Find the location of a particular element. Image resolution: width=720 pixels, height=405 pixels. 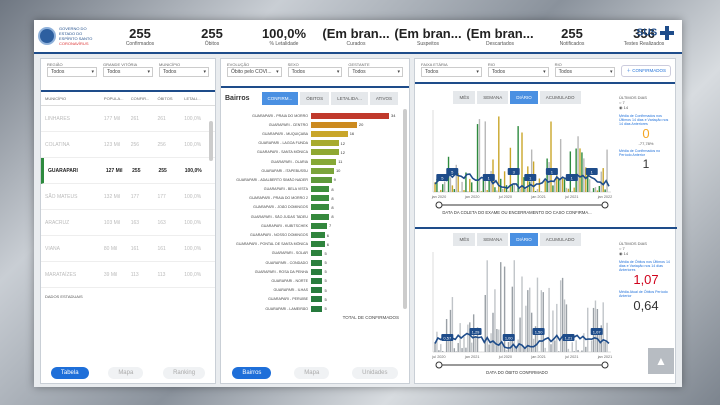

bar-row: GUARAPARI - ITAPEBUSSU 10 is located at coordinates (315, 170).